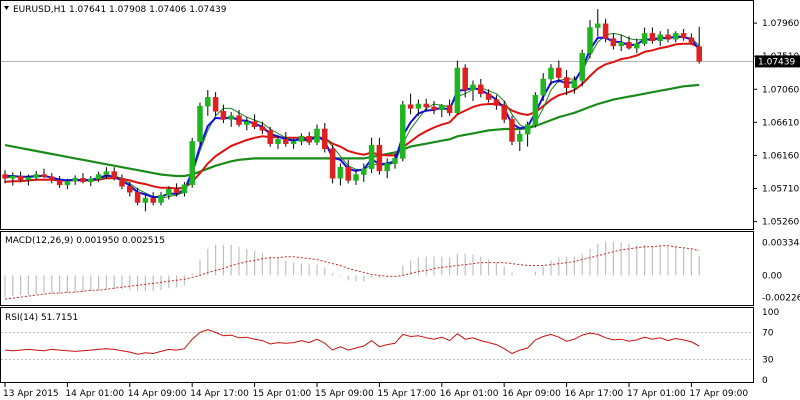 The width and height of the screenshot is (800, 400). I want to click on x-tick-label: 17 Apr 01:00, so click(656, 394).